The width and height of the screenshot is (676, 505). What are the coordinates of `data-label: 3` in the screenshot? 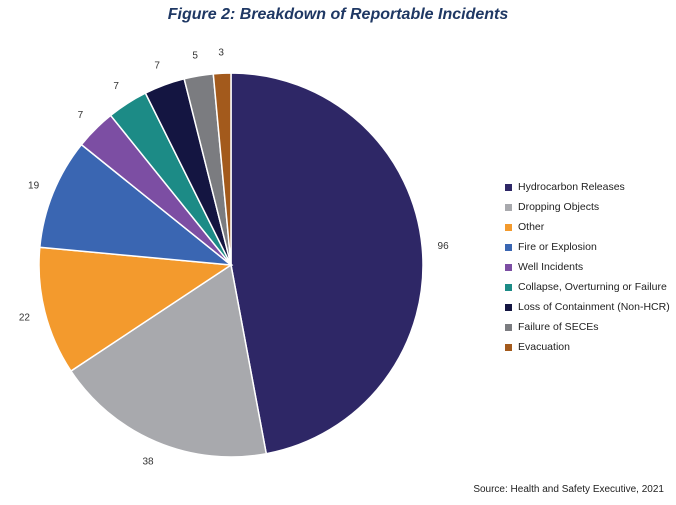 It's located at (221, 53).